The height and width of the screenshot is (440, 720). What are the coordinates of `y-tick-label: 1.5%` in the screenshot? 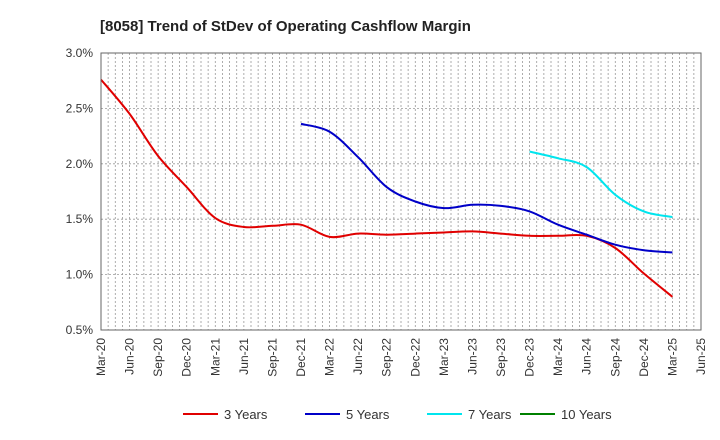 It's located at (80, 219).